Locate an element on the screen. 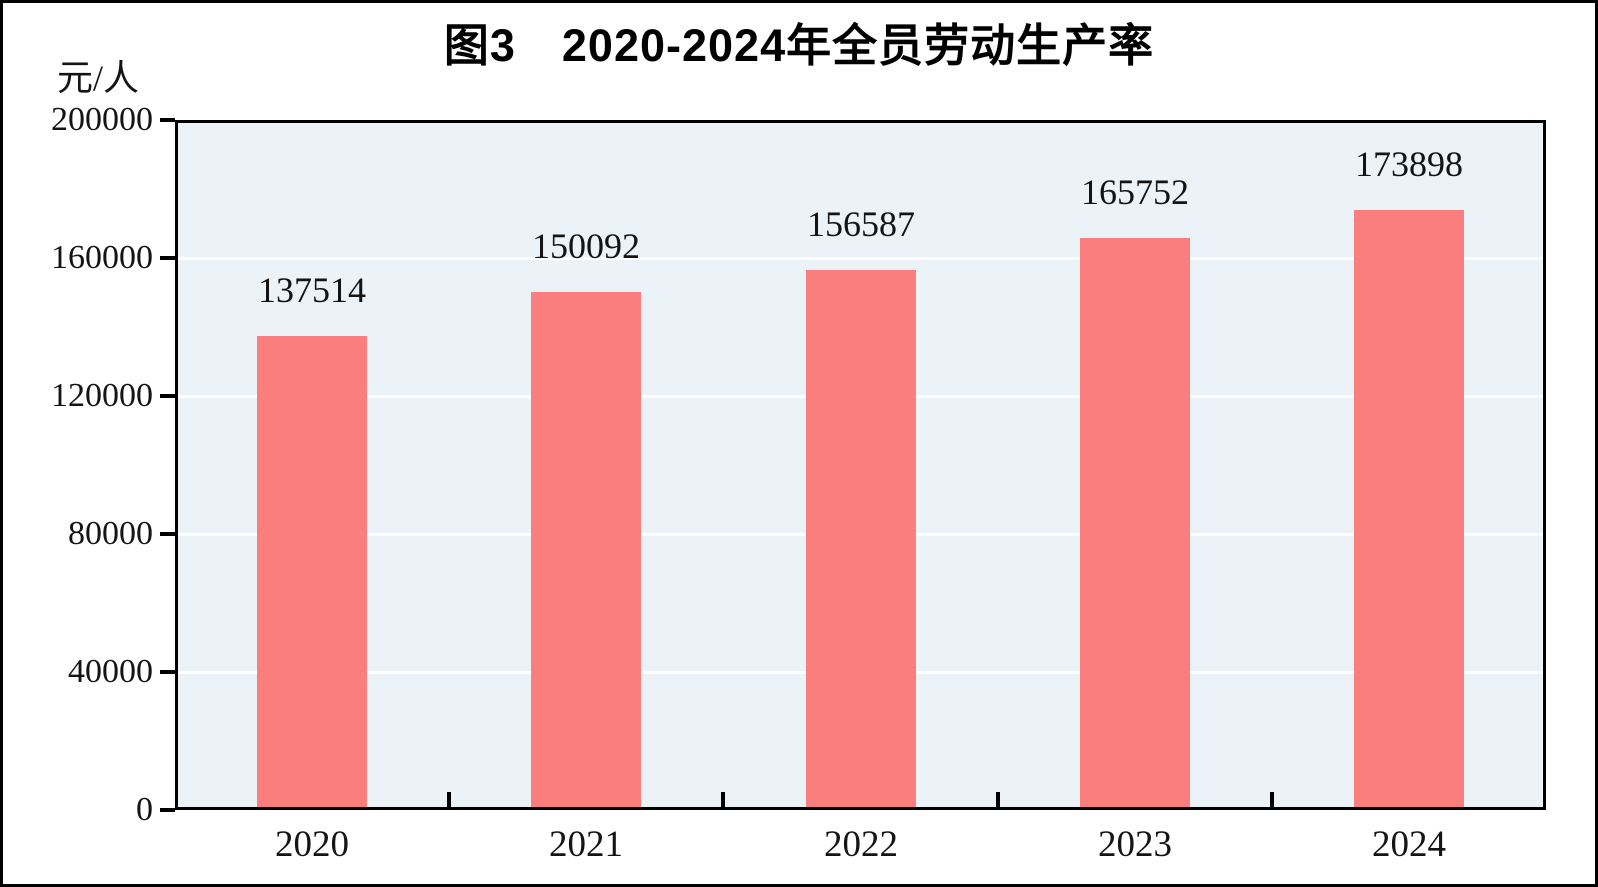 This screenshot has height=887, width=1598. gridline is located at coordinates (860, 258).